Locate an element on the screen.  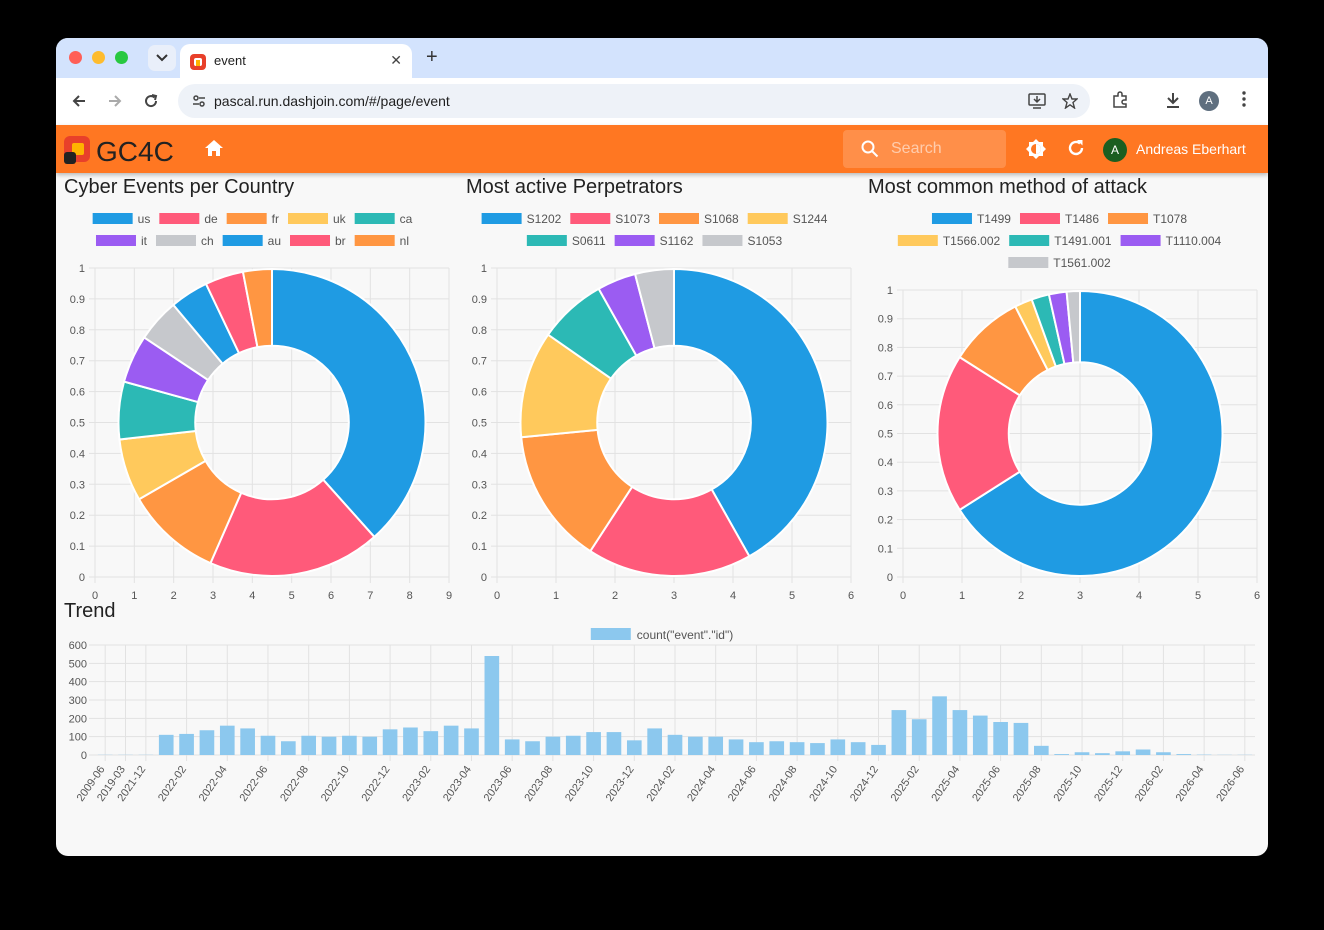
legend-label: count("event"."id") is located at coordinates (685, 635).